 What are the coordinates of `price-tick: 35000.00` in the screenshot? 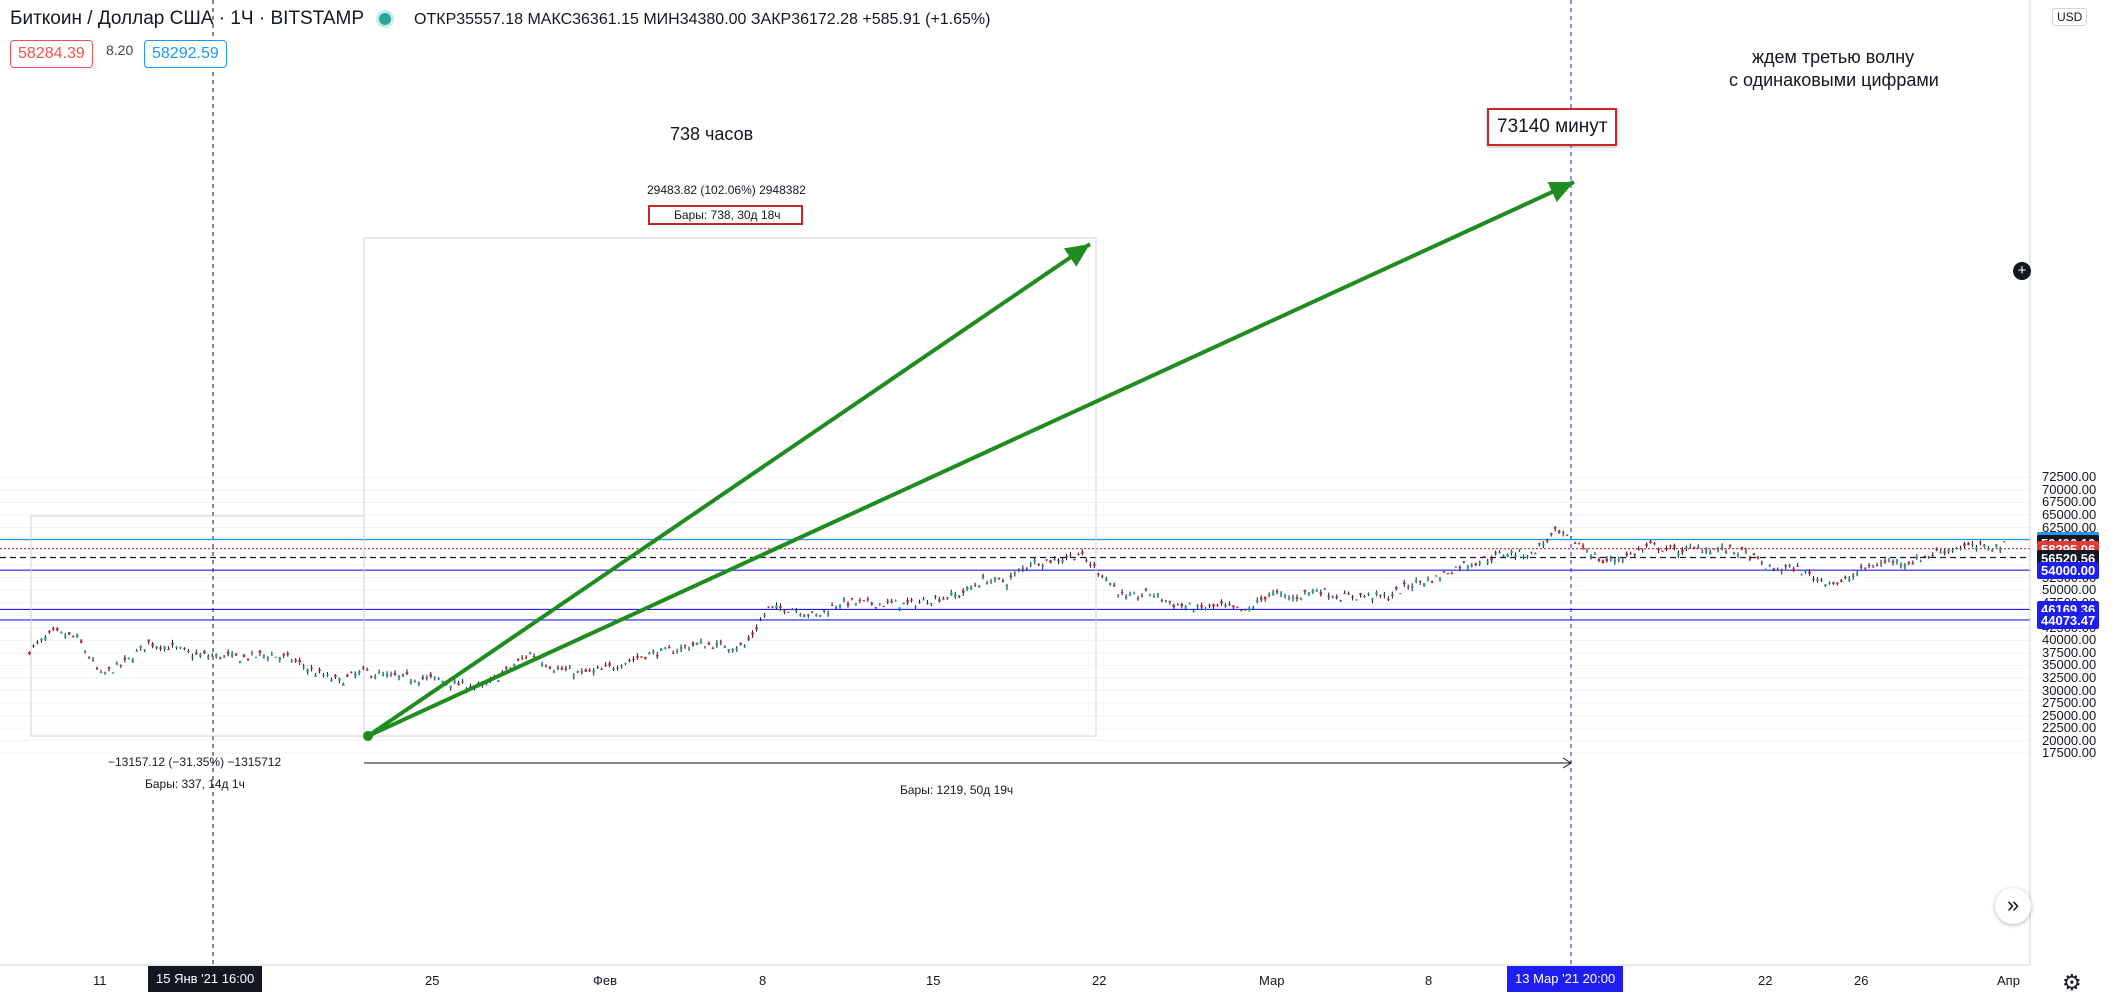 It's located at (2069, 665).